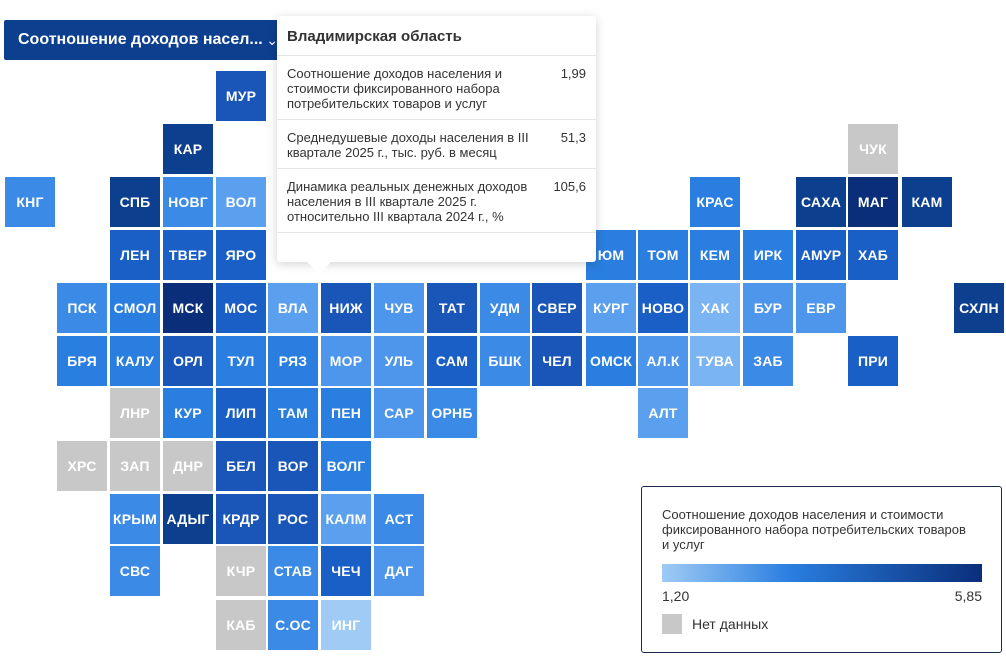 Image resolution: width=1006 pixels, height=659 pixels. Describe the element at coordinates (241, 519) in the screenshot. I see `region-tile: КРДР` at that location.